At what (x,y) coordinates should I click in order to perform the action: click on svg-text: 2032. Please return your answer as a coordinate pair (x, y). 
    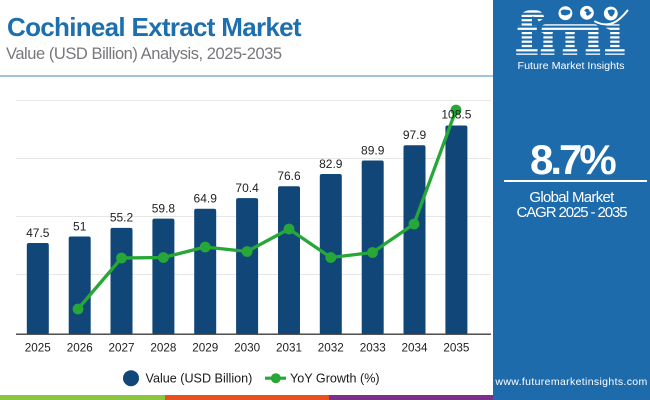
    Looking at the image, I should click on (331, 348).